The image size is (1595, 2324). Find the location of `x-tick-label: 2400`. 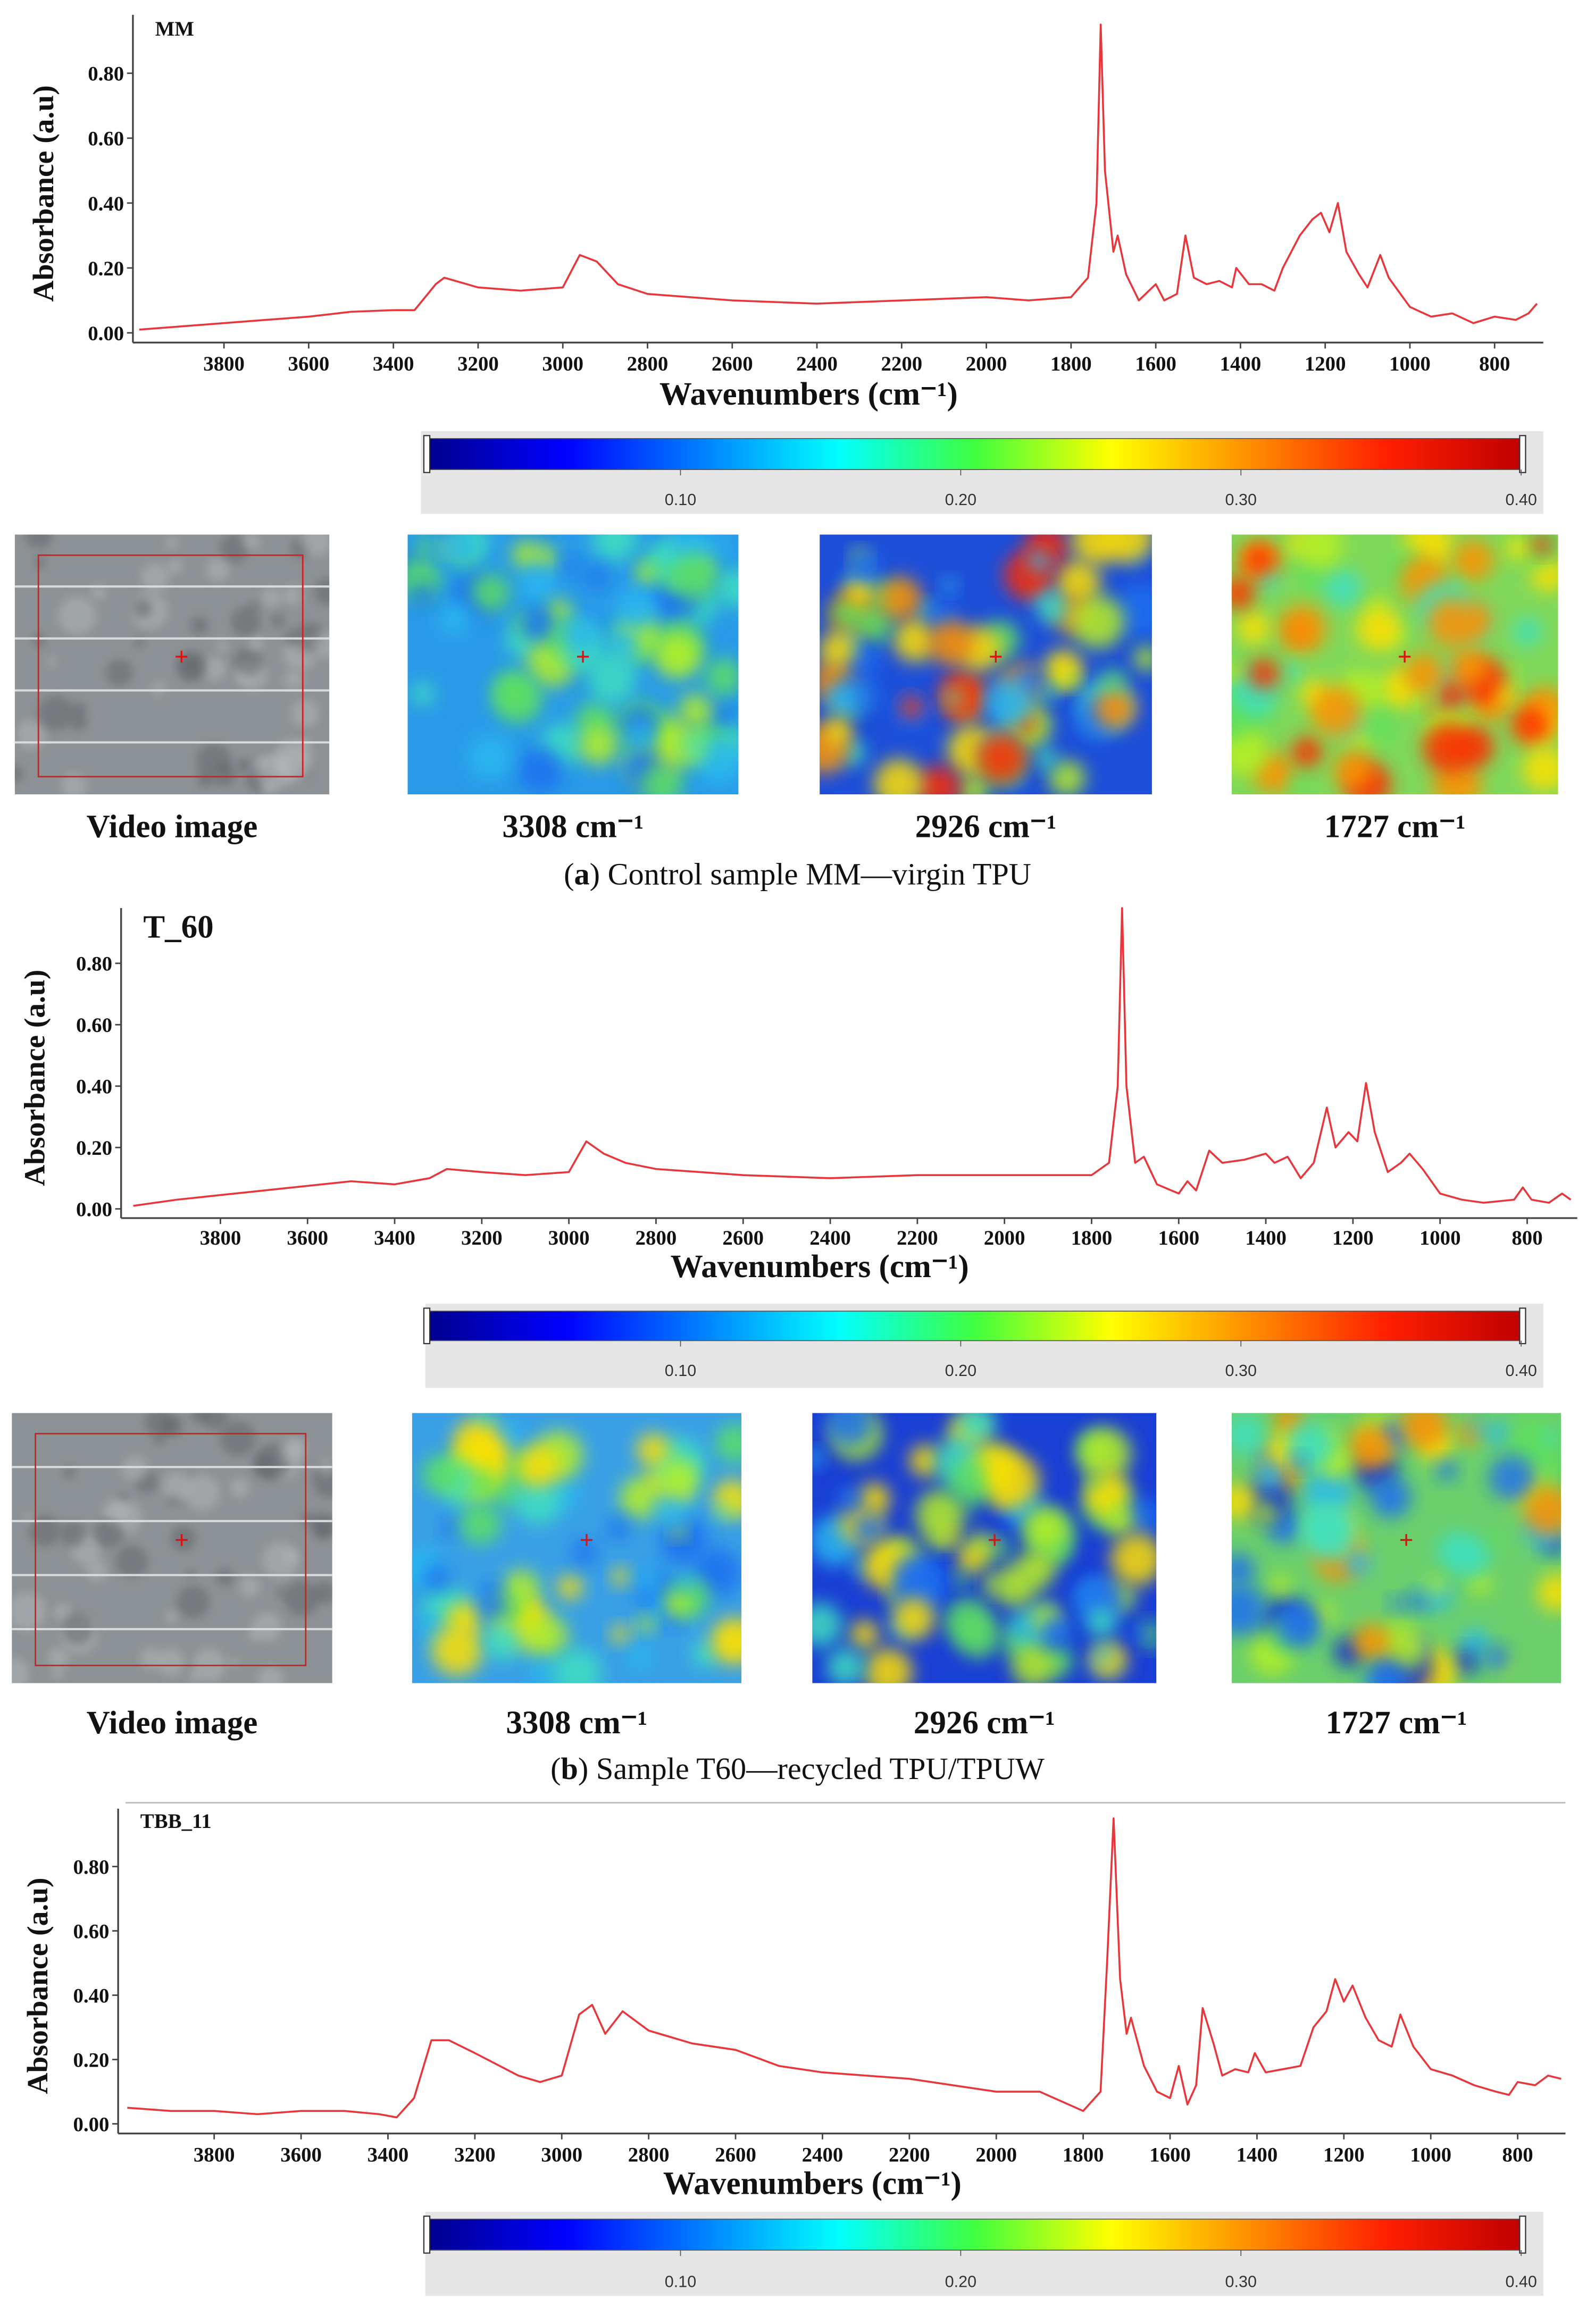

x-tick-label: 2400 is located at coordinates (823, 2155).